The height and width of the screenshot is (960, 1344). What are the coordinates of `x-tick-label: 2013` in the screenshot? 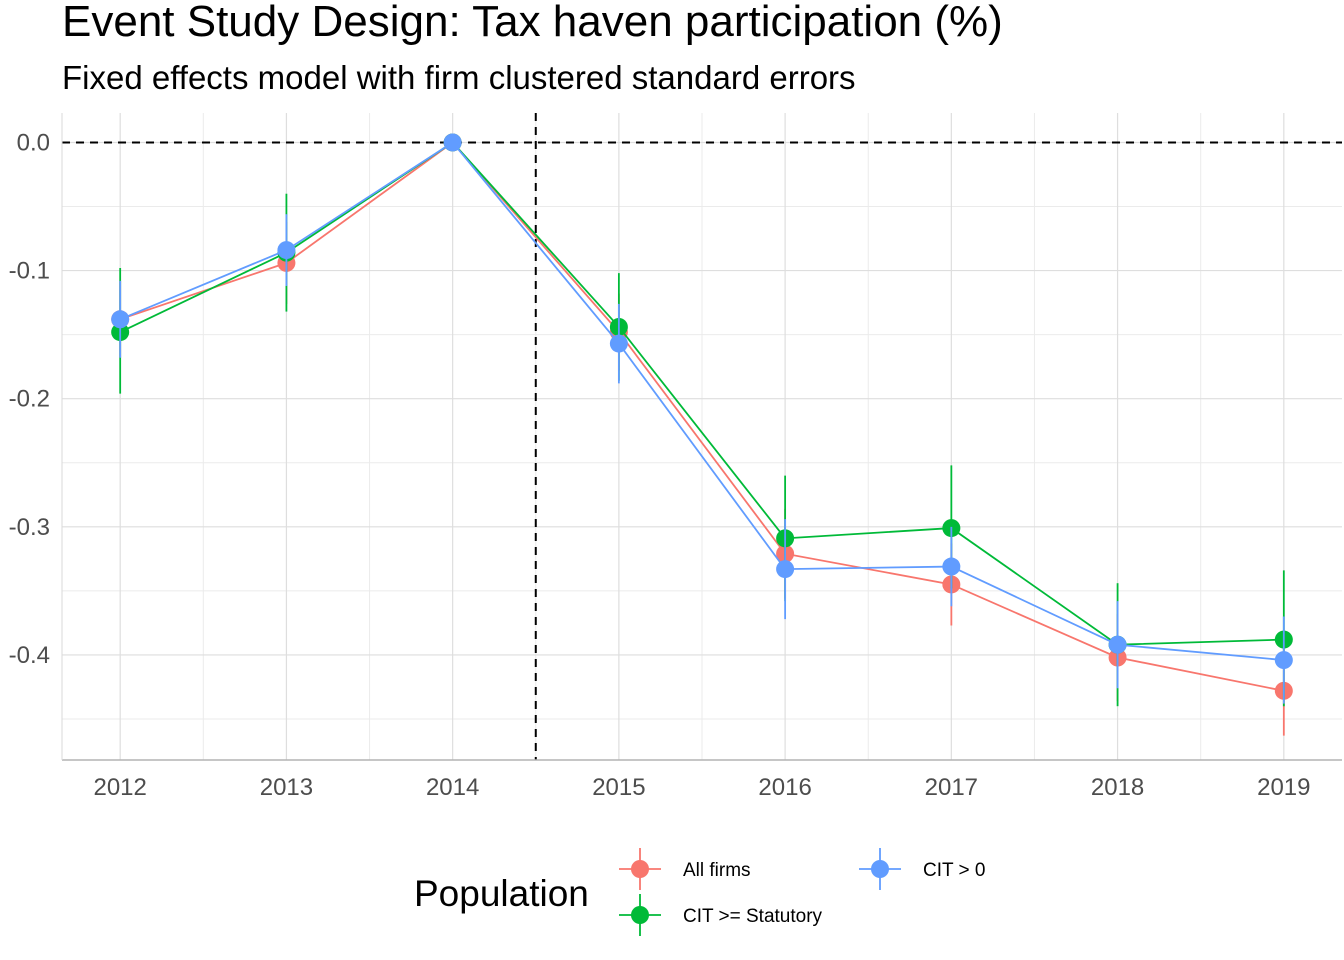 It's located at (286, 787).